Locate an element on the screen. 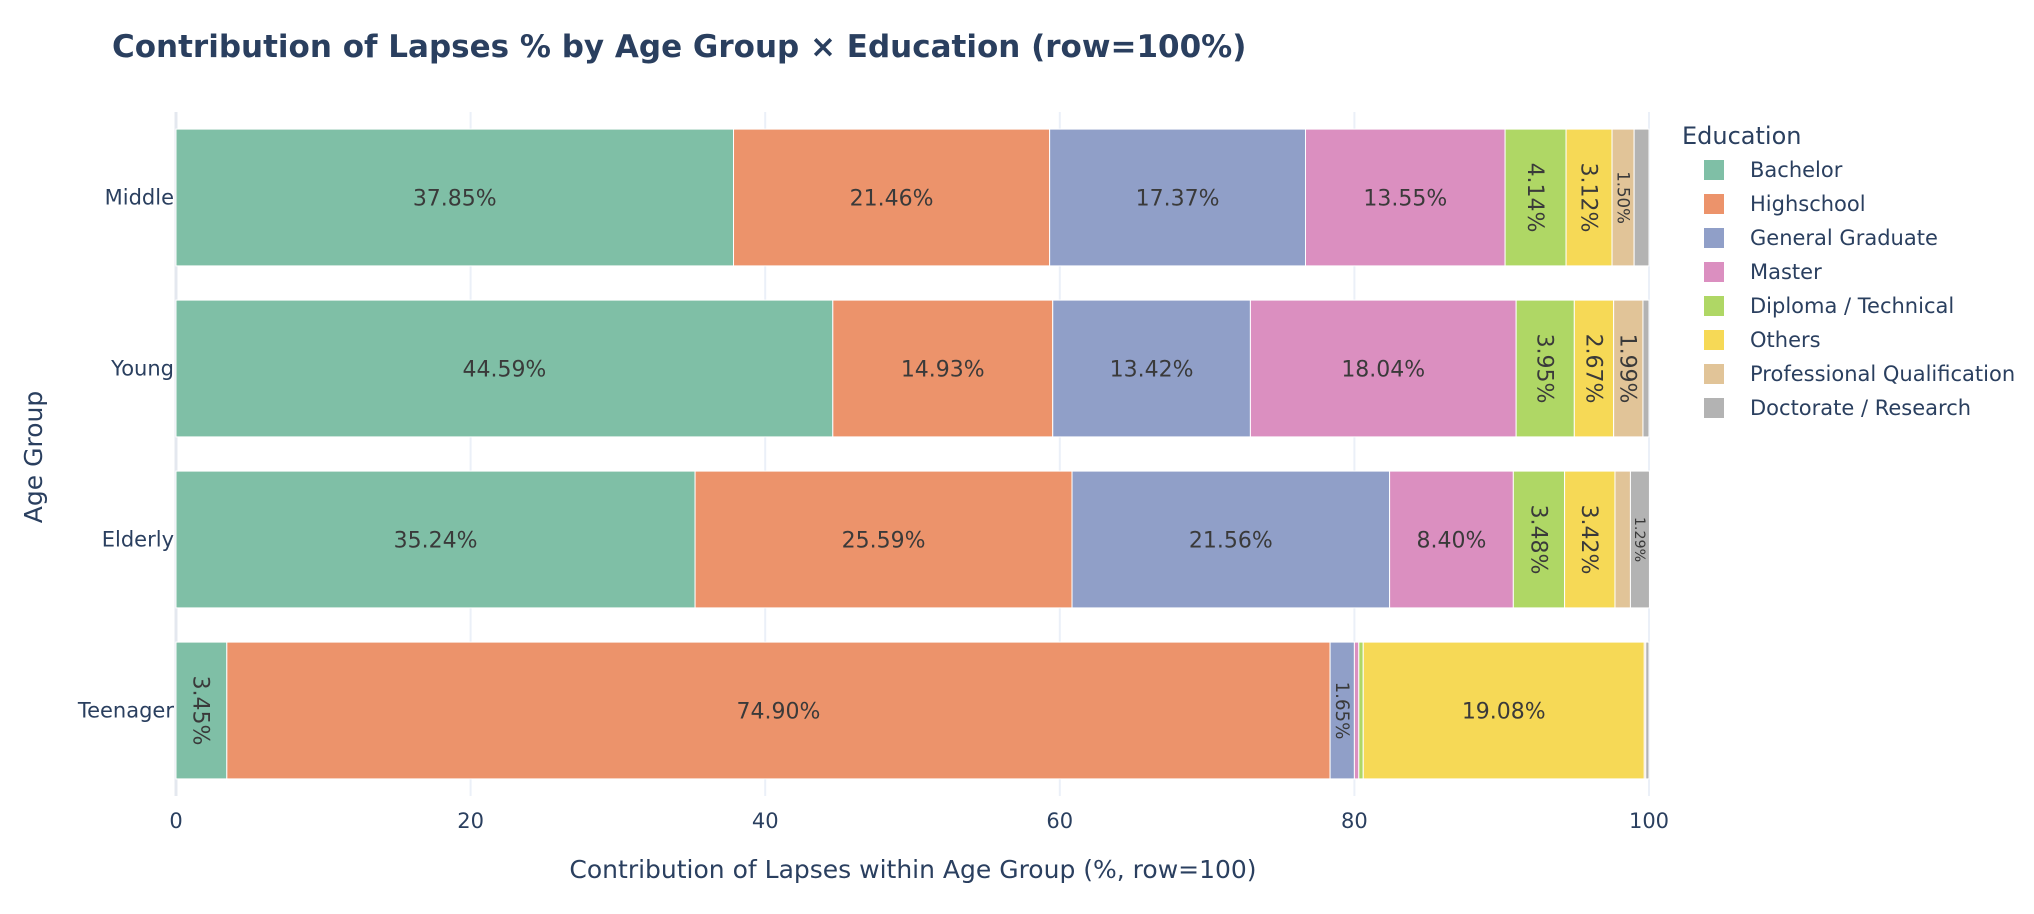 The width and height of the screenshot is (2034, 914). data-label: 44.59% is located at coordinates (504, 370).